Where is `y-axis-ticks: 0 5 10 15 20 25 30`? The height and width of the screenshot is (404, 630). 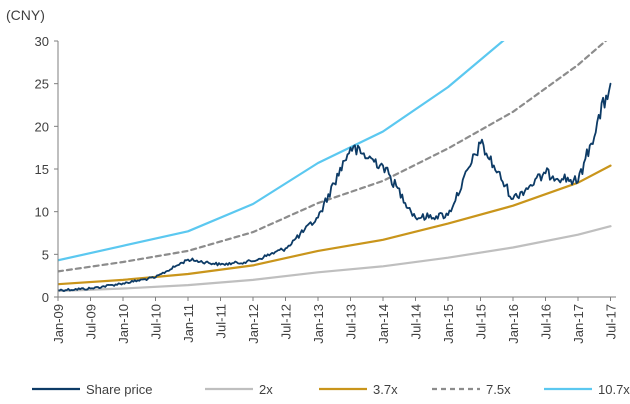 y-axis-ticks: 0 5 10 15 20 25 30 is located at coordinates (46, 169).